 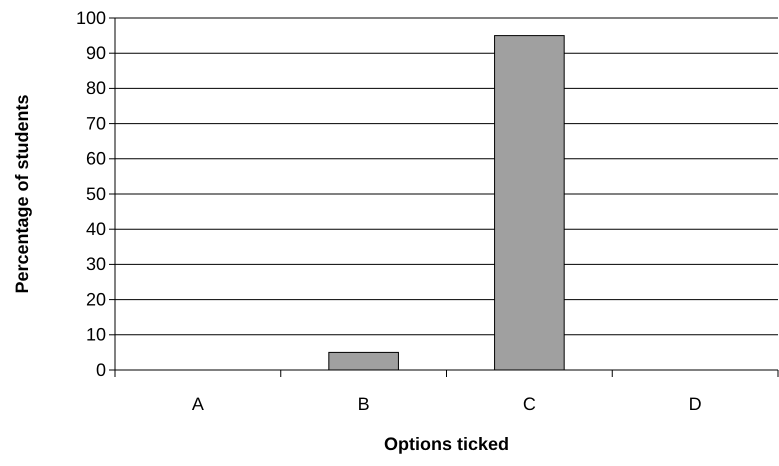 I want to click on y-tick-label: 20, so click(x=96, y=299).